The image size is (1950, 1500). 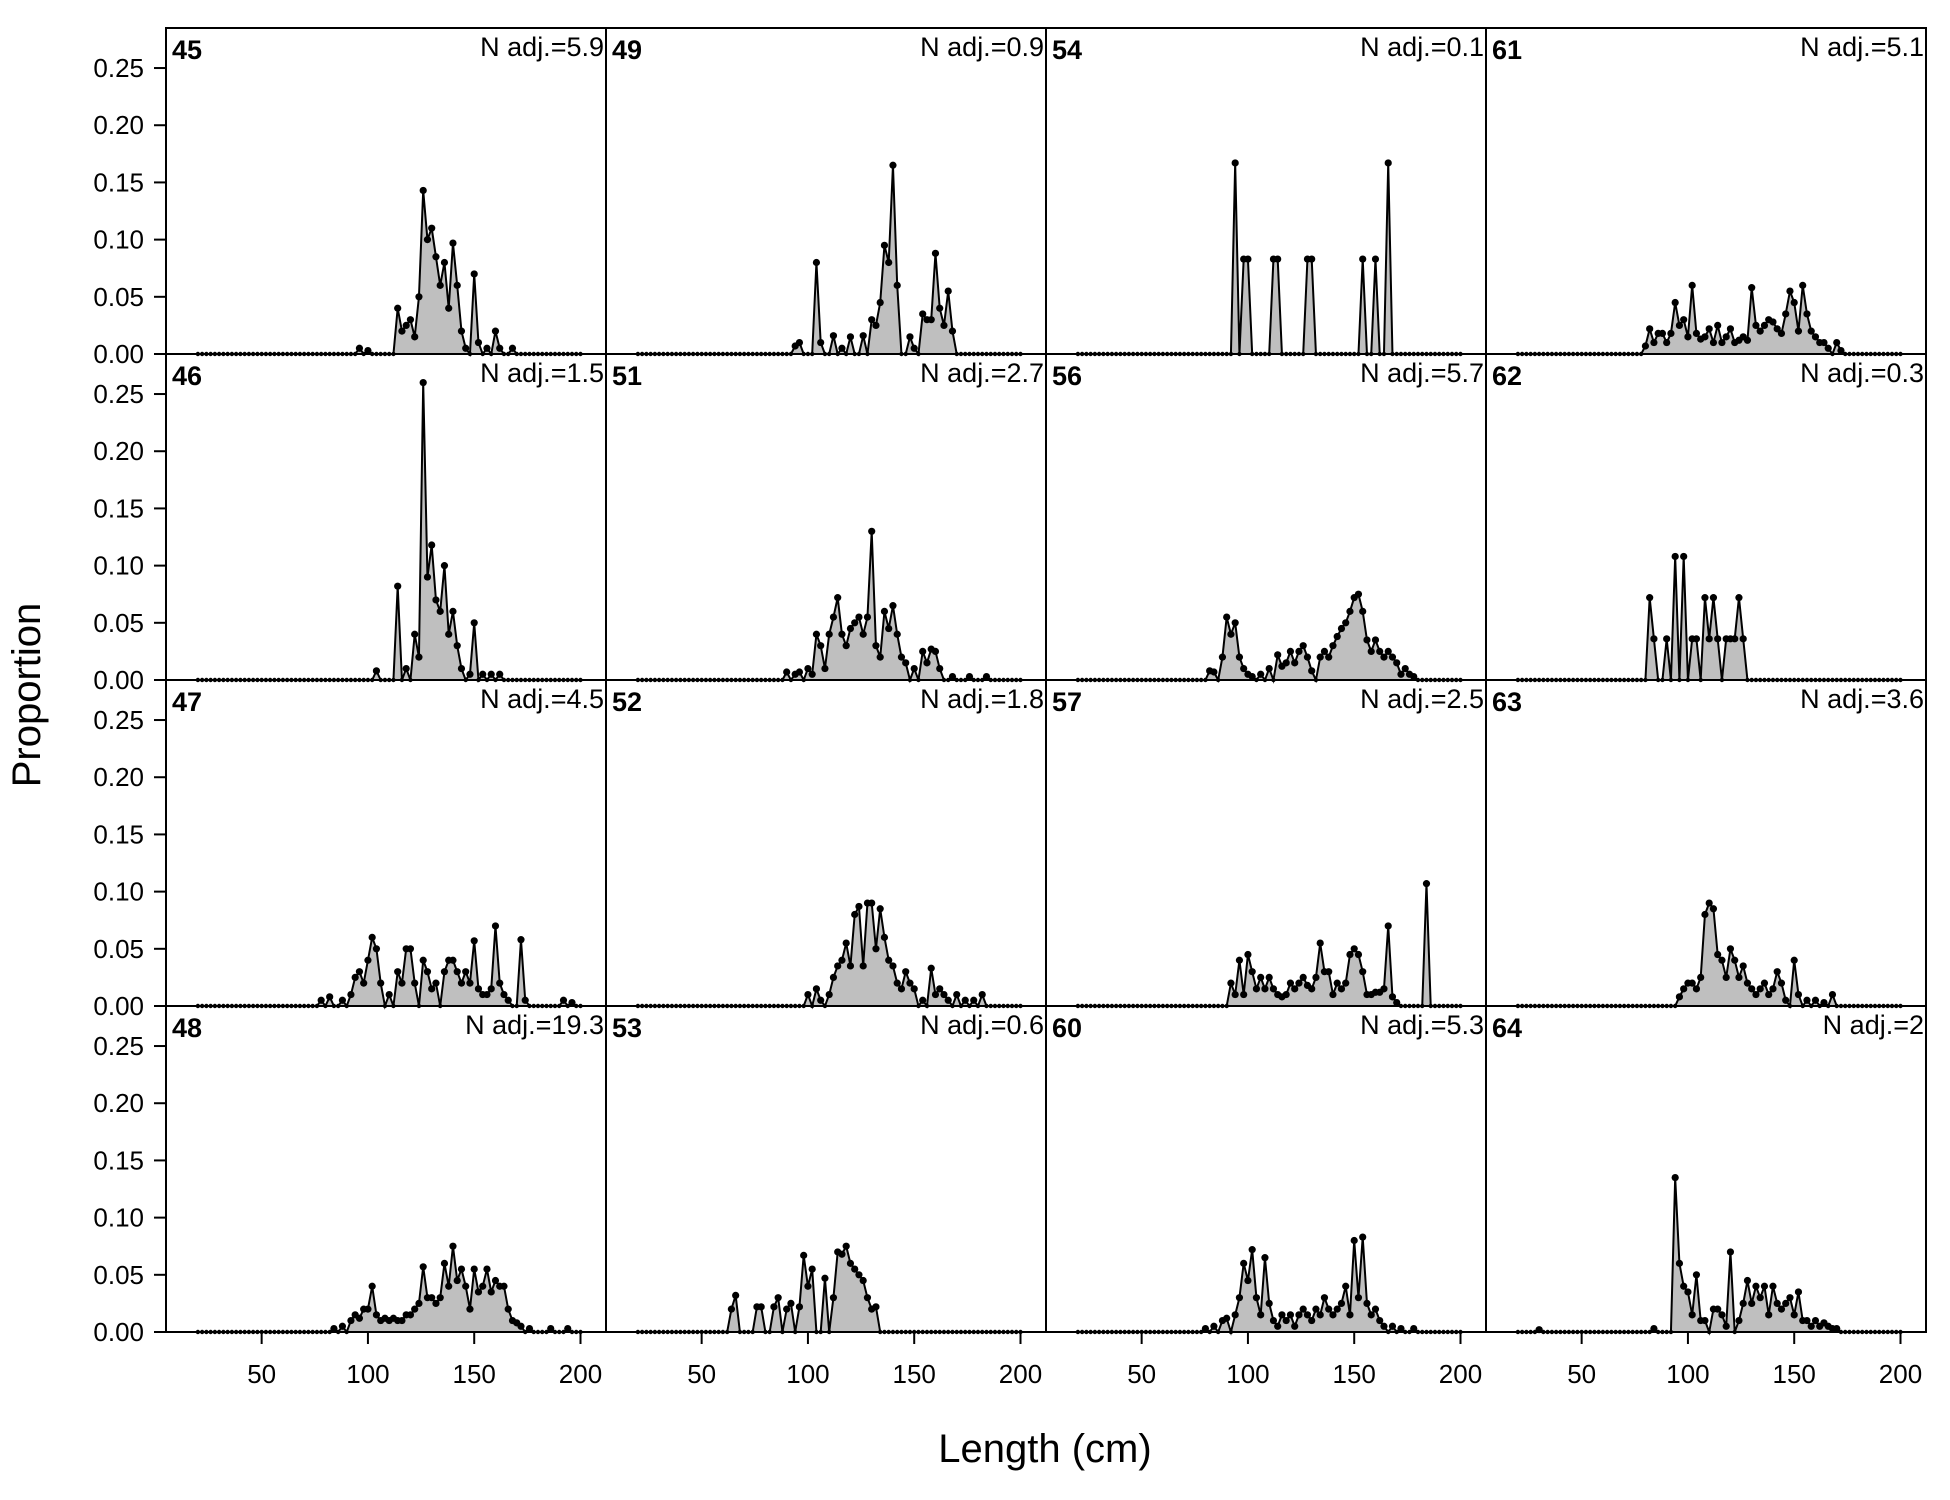 What do you see at coordinates (118, 720) in the screenshot?
I see `y-tick-label: 0.25` at bounding box center [118, 720].